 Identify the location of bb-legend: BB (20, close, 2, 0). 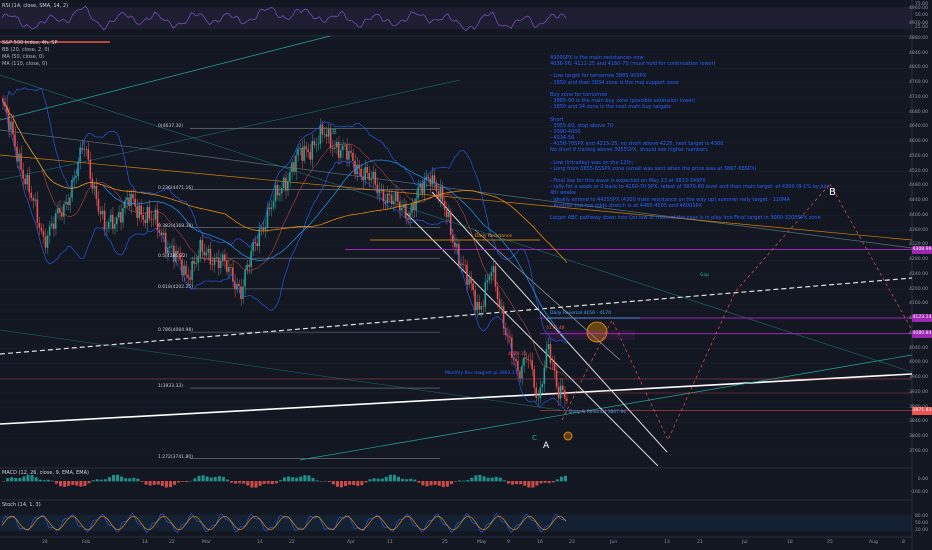
(26, 50).